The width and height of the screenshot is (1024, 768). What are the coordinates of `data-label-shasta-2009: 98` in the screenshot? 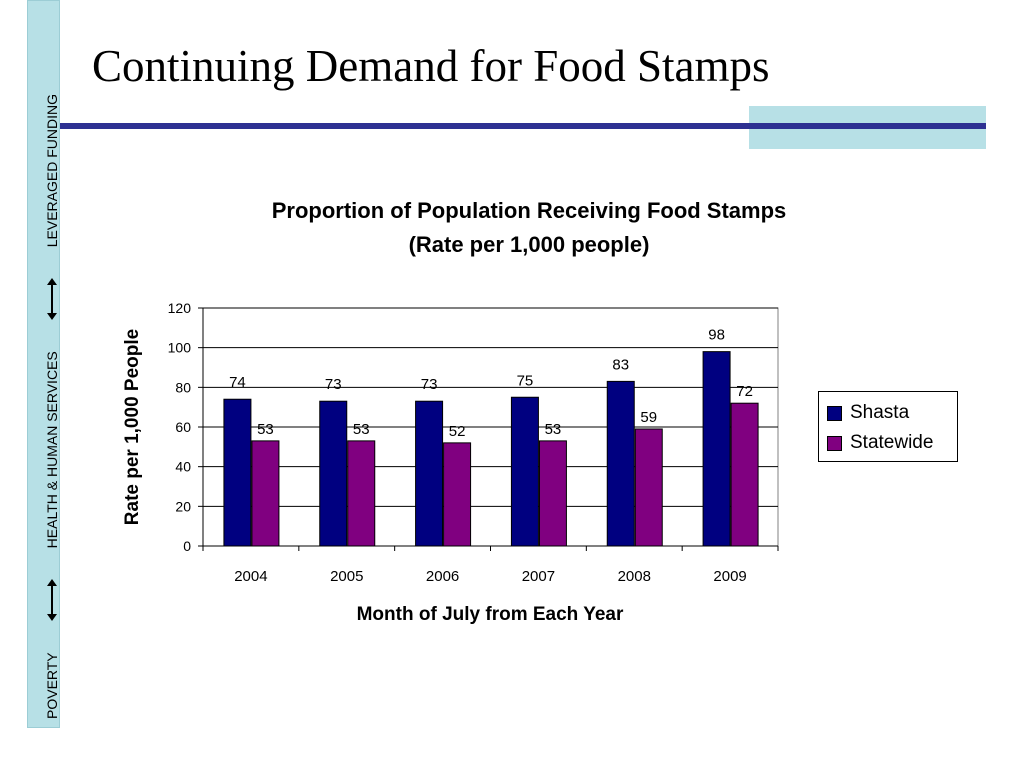 It's located at (716, 335).